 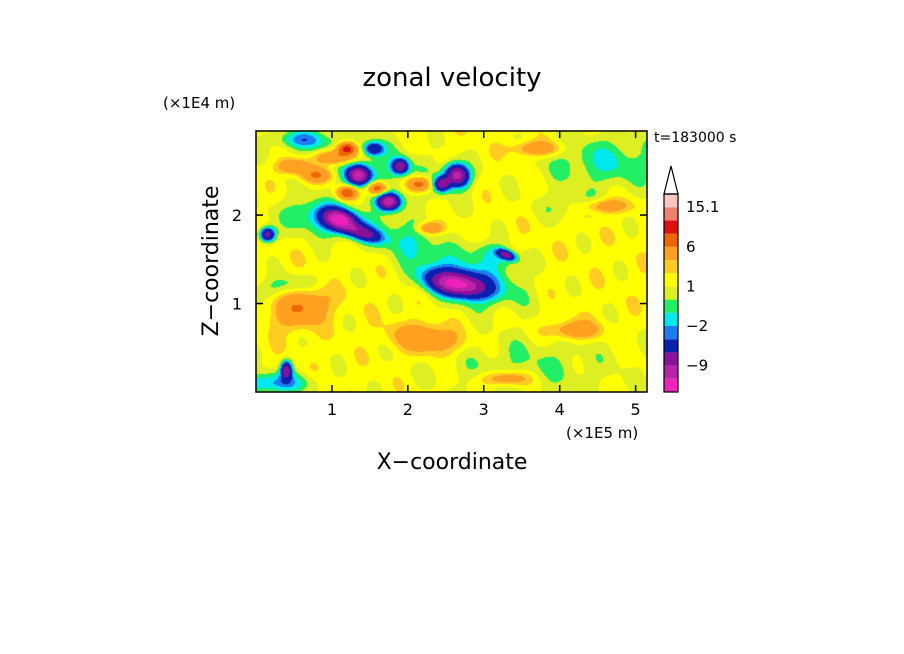 What do you see at coordinates (697, 326) in the screenshot?
I see `colorbar-tick-label: −2` at bounding box center [697, 326].